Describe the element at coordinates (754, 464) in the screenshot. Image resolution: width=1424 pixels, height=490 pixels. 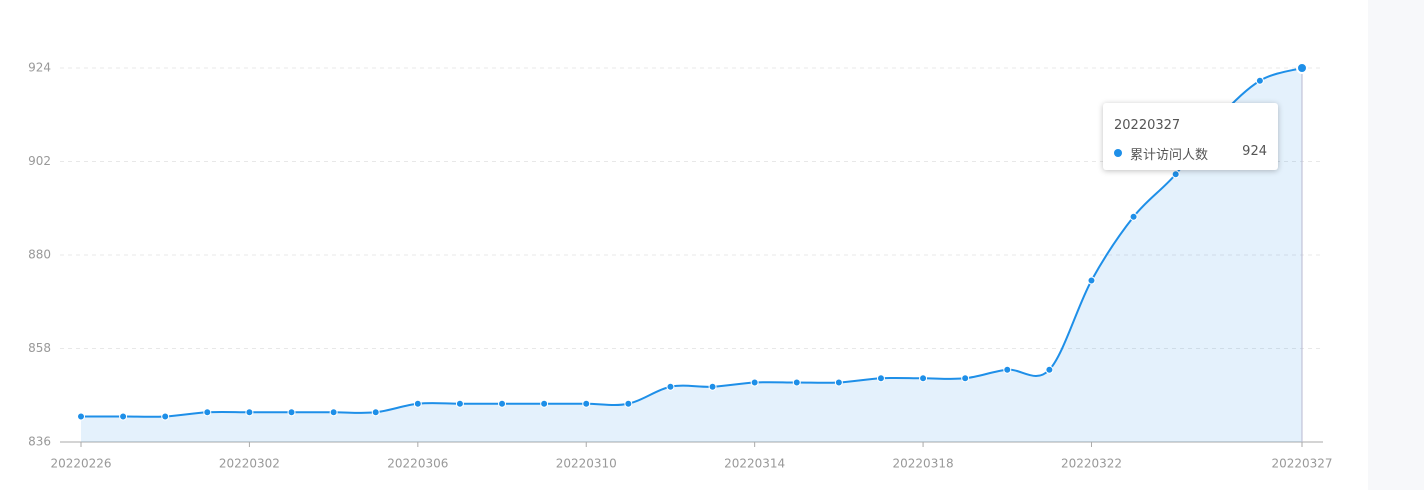
I see `x-tick-label: 20220314` at that location.